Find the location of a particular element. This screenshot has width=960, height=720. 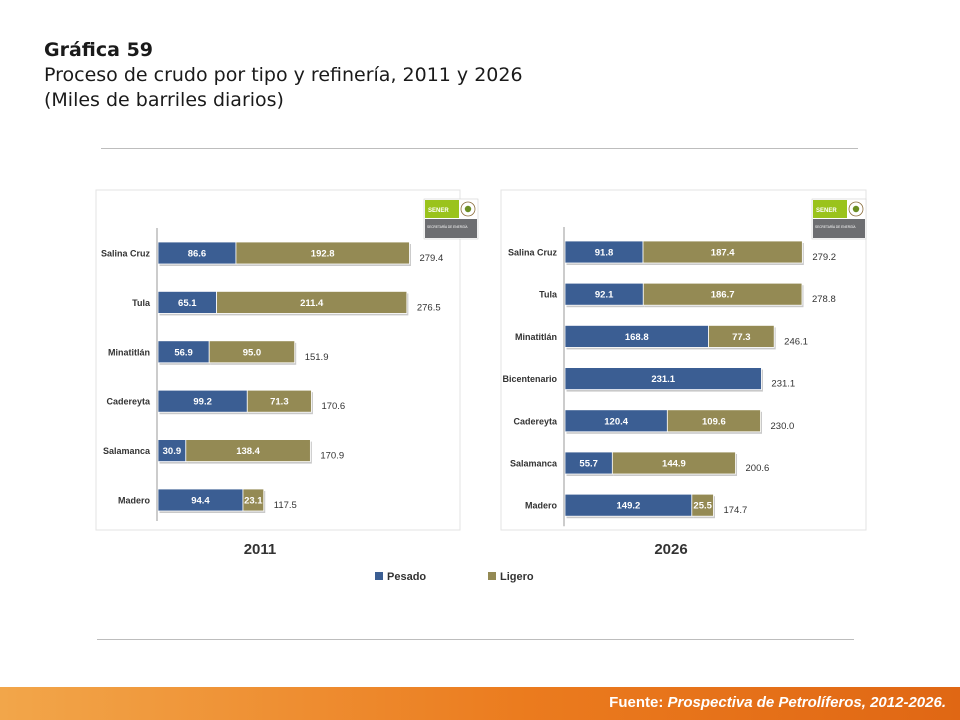

data-label: 71.3 is located at coordinates (279, 402).